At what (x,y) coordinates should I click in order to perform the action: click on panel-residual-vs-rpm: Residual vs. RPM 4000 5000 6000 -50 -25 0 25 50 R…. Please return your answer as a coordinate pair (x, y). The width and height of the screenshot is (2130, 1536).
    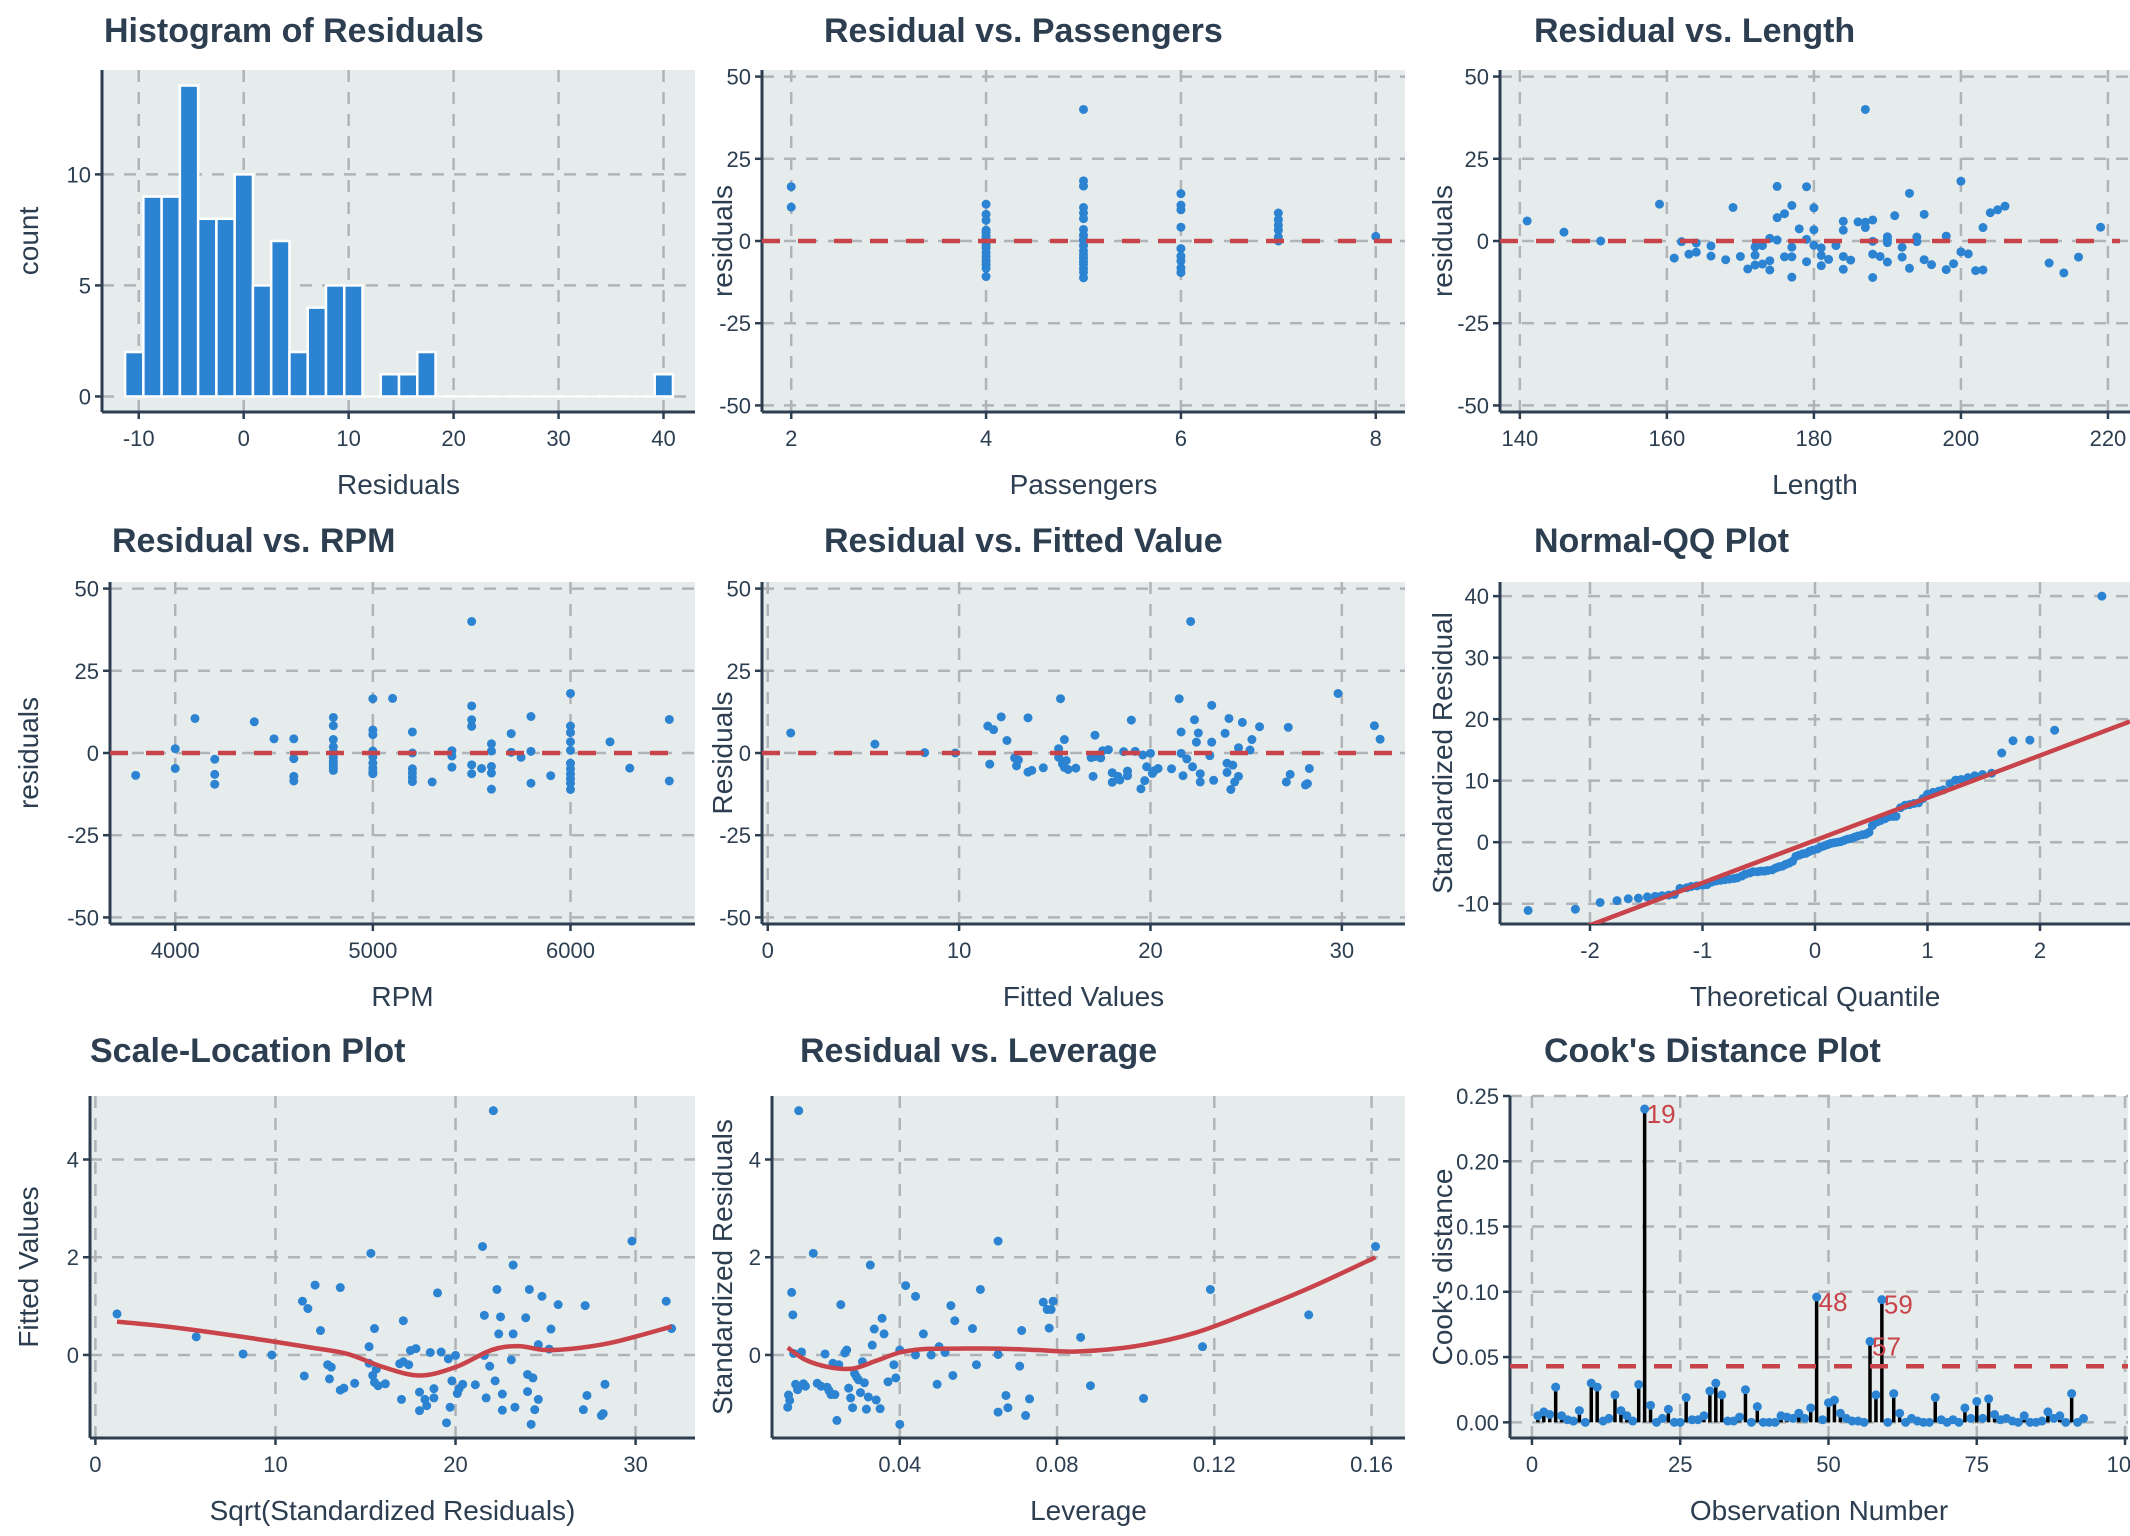
    Looking at the image, I should click on (350, 762).